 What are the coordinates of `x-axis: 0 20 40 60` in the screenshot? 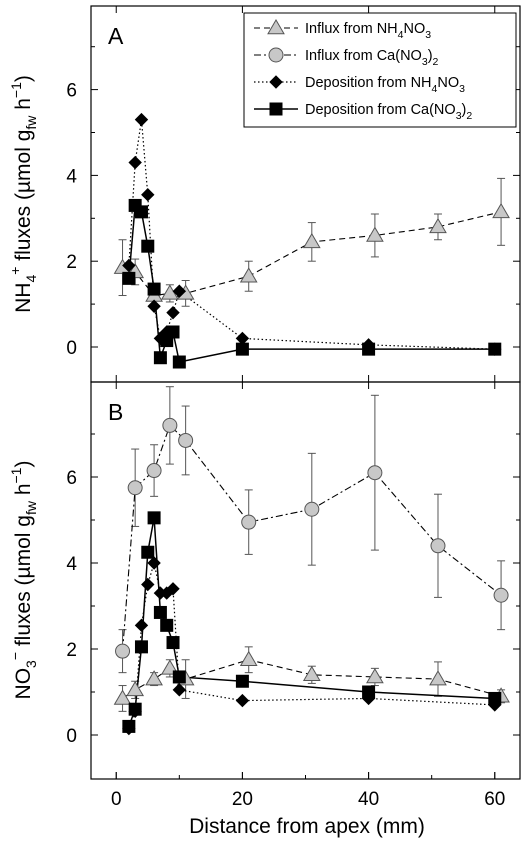 It's located at (308, 791).